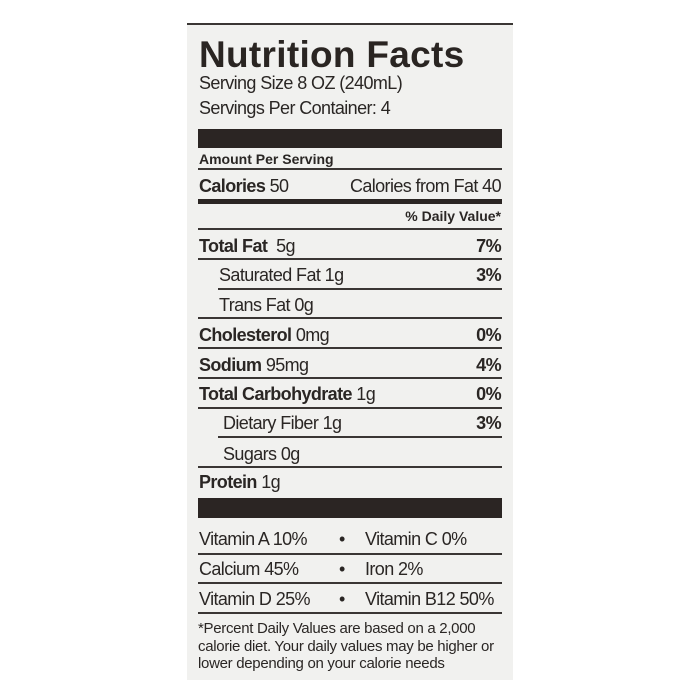  I want to click on vitamin-left: Vitamin A 10%, so click(253, 539).